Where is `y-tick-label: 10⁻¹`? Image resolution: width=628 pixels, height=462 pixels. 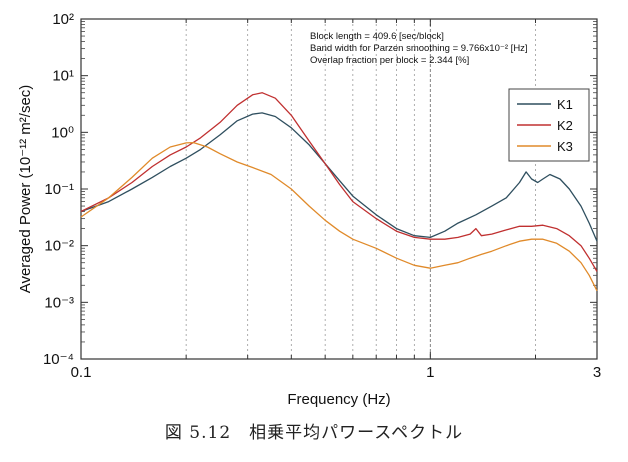
y-tick-label: 10⁻¹ is located at coordinates (59, 189).